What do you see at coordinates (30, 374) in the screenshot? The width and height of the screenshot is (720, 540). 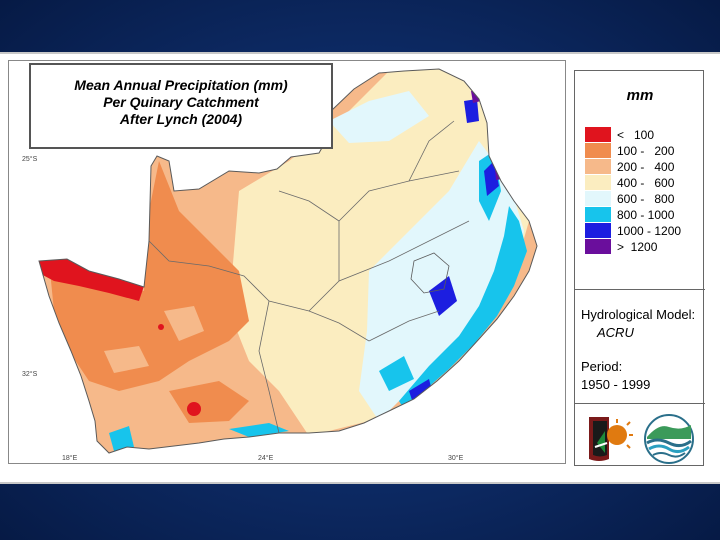 I see `latitude-label-bottom: 32°S` at bounding box center [30, 374].